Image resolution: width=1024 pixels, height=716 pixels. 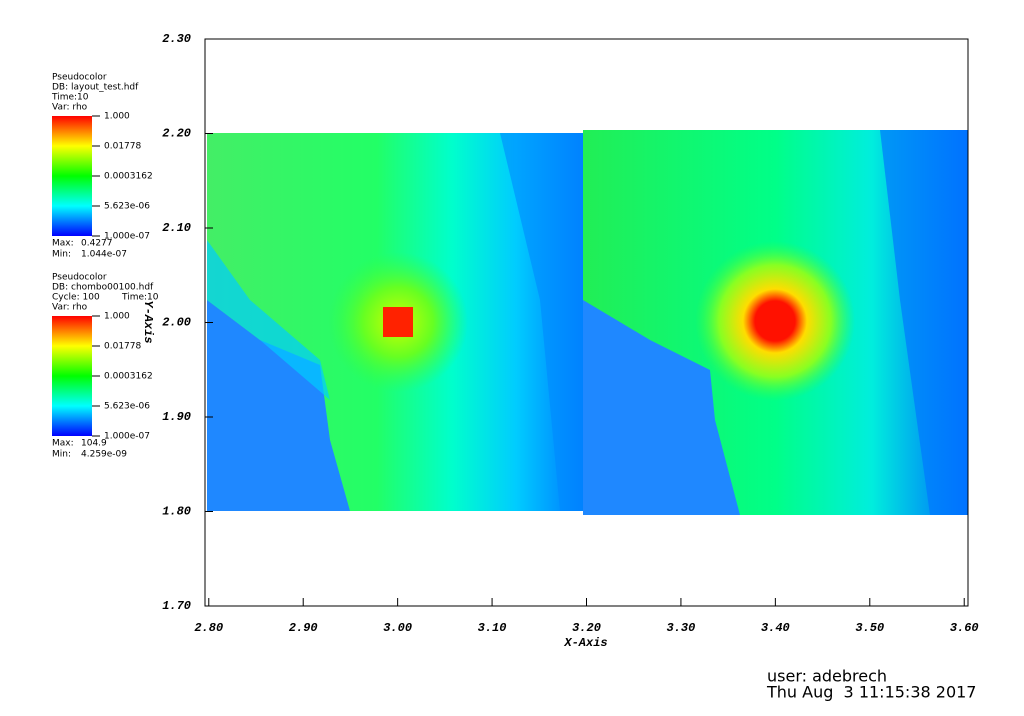 What do you see at coordinates (303, 628) in the screenshot?
I see `x-tick-label: 2.90` at bounding box center [303, 628].